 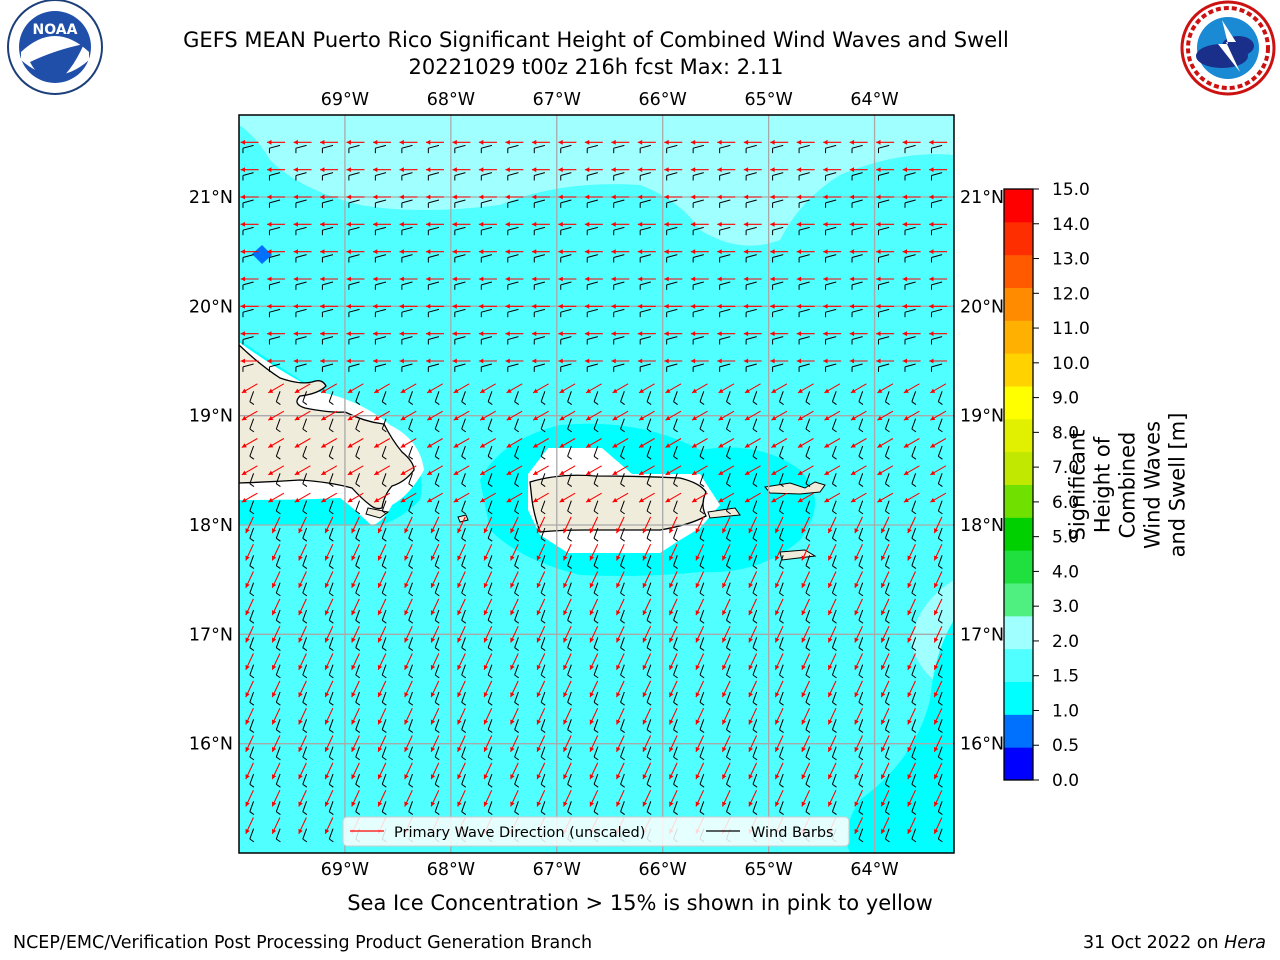 What do you see at coordinates (982, 745) in the screenshot?
I see `lat-label-right: 16°N` at bounding box center [982, 745].